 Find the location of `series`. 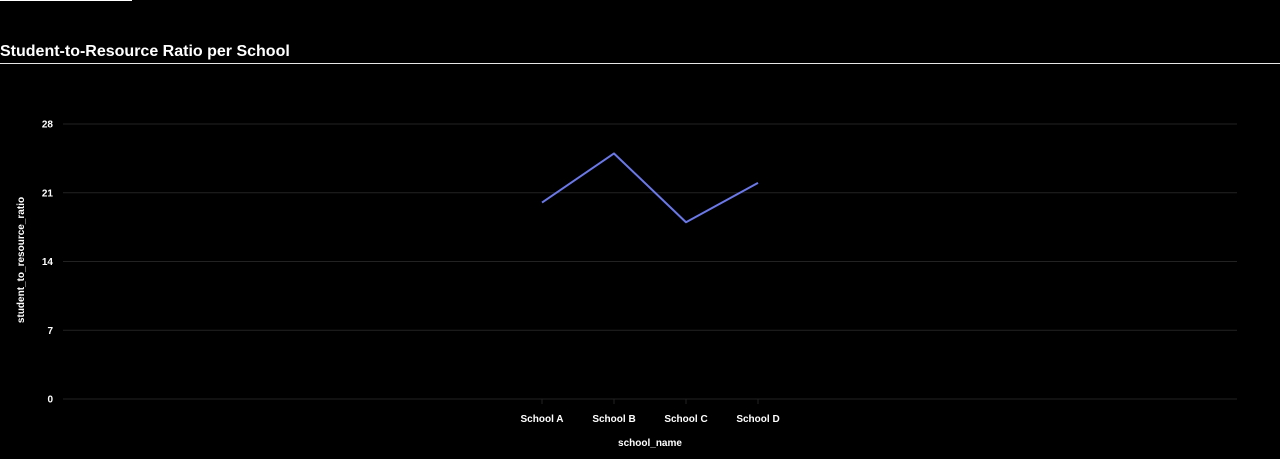

series is located at coordinates (650, 187).